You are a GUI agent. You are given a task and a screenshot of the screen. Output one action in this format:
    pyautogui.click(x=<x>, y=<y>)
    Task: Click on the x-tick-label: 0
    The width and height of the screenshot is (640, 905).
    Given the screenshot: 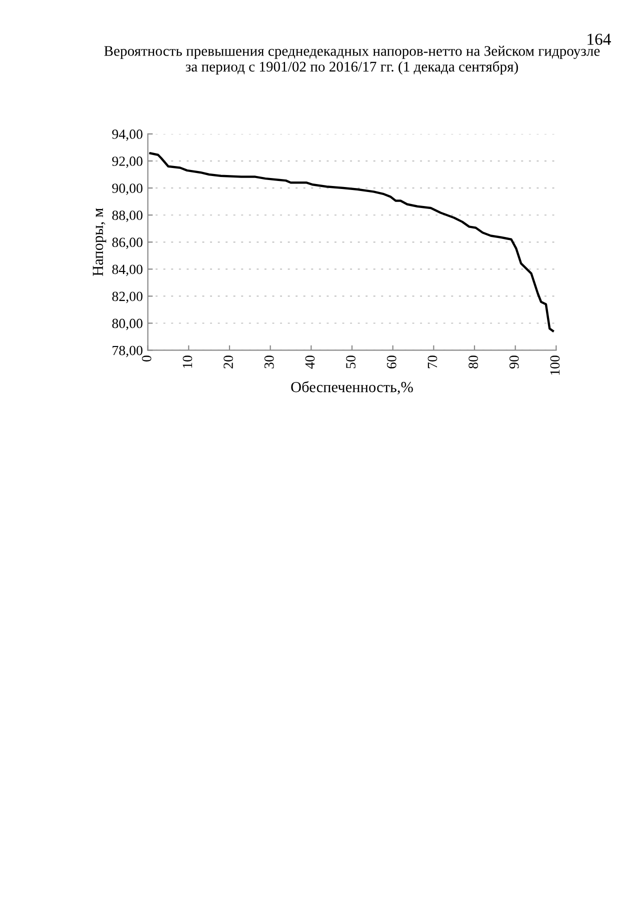 What is the action you would take?
    pyautogui.click(x=147, y=359)
    